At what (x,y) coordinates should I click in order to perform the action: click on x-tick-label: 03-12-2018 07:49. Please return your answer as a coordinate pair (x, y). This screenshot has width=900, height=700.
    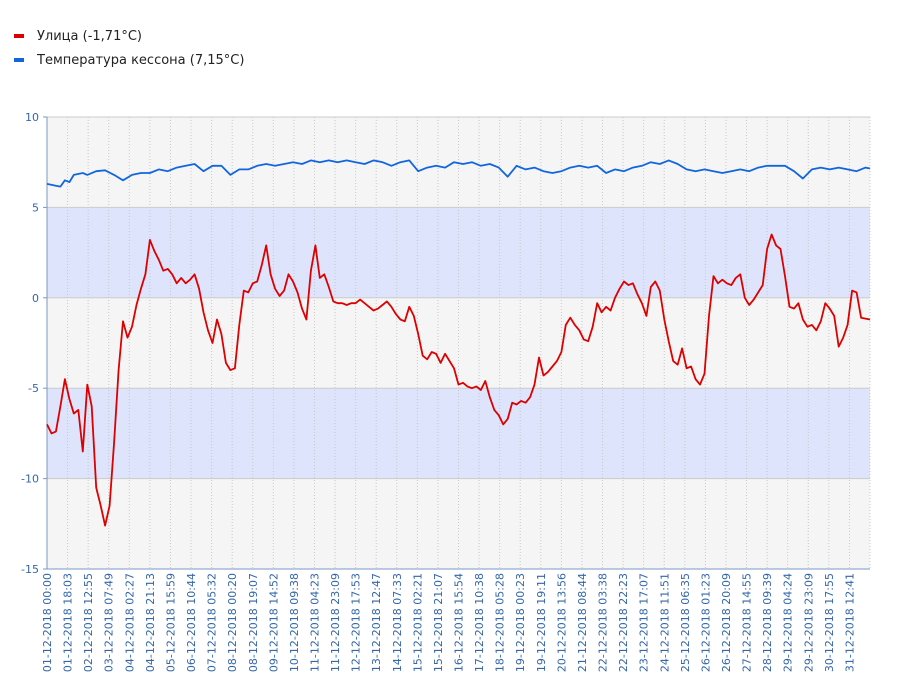
    Looking at the image, I should click on (109, 622).